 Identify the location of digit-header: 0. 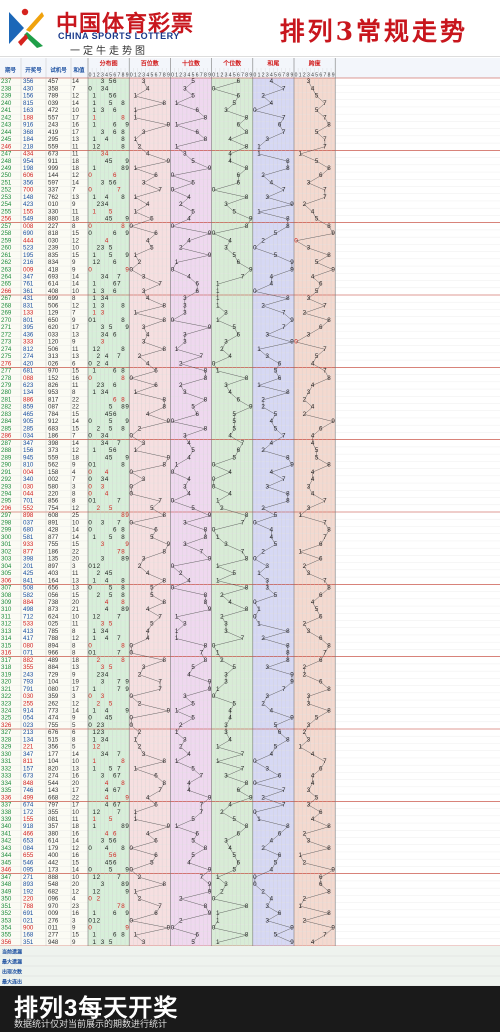
(131, 75).